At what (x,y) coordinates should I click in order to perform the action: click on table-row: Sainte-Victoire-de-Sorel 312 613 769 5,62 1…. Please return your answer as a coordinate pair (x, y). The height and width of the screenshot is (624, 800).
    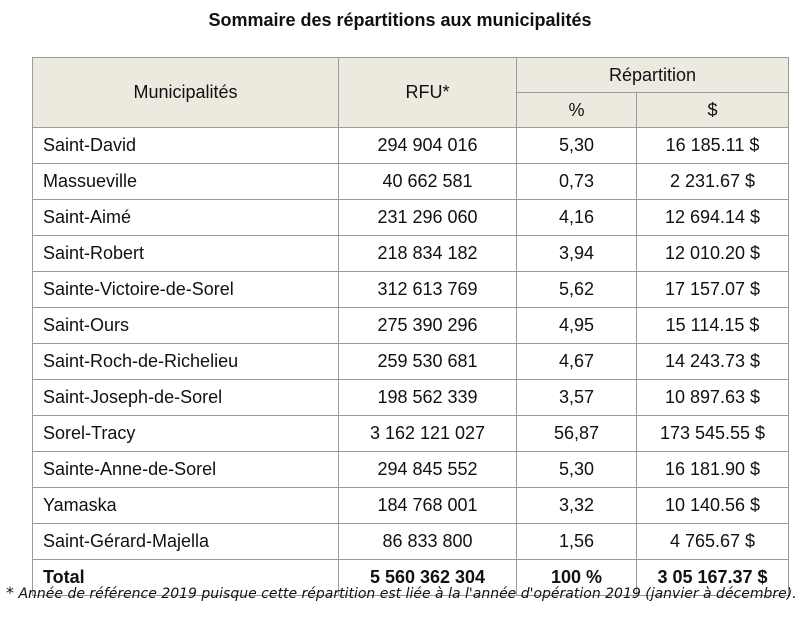
    Looking at the image, I should click on (411, 289).